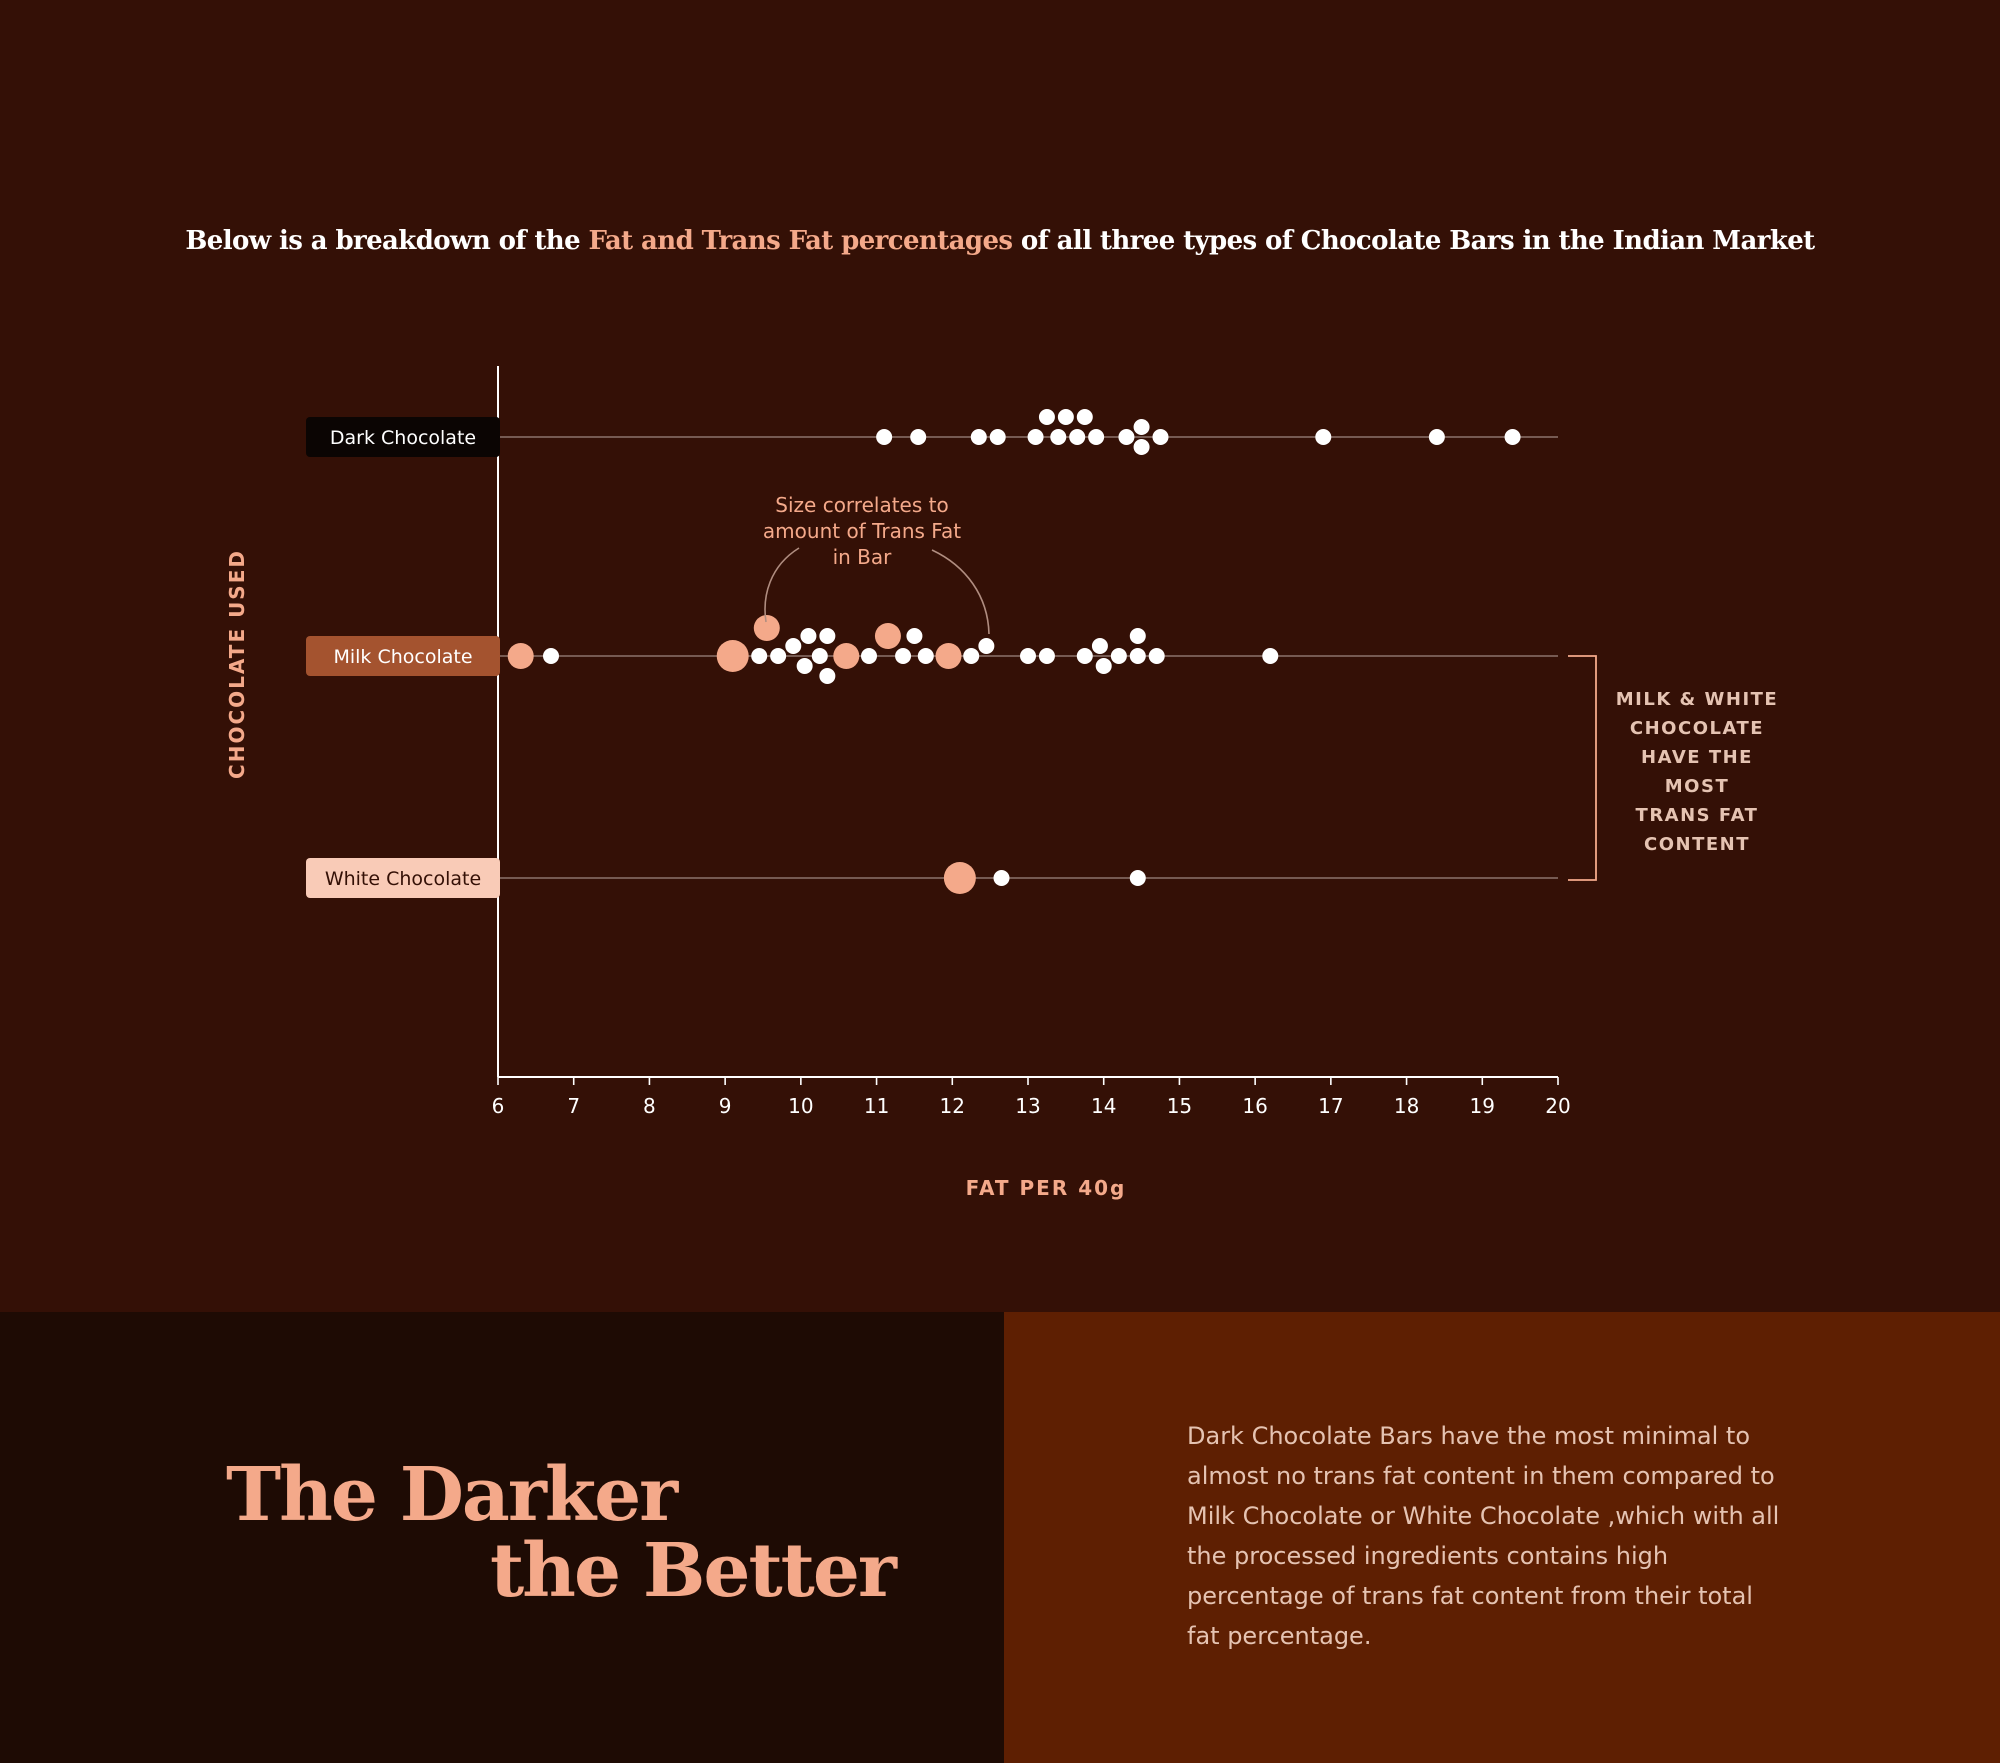  What do you see at coordinates (1179, 1106) in the screenshot?
I see `x-tick-label-15: 15` at bounding box center [1179, 1106].